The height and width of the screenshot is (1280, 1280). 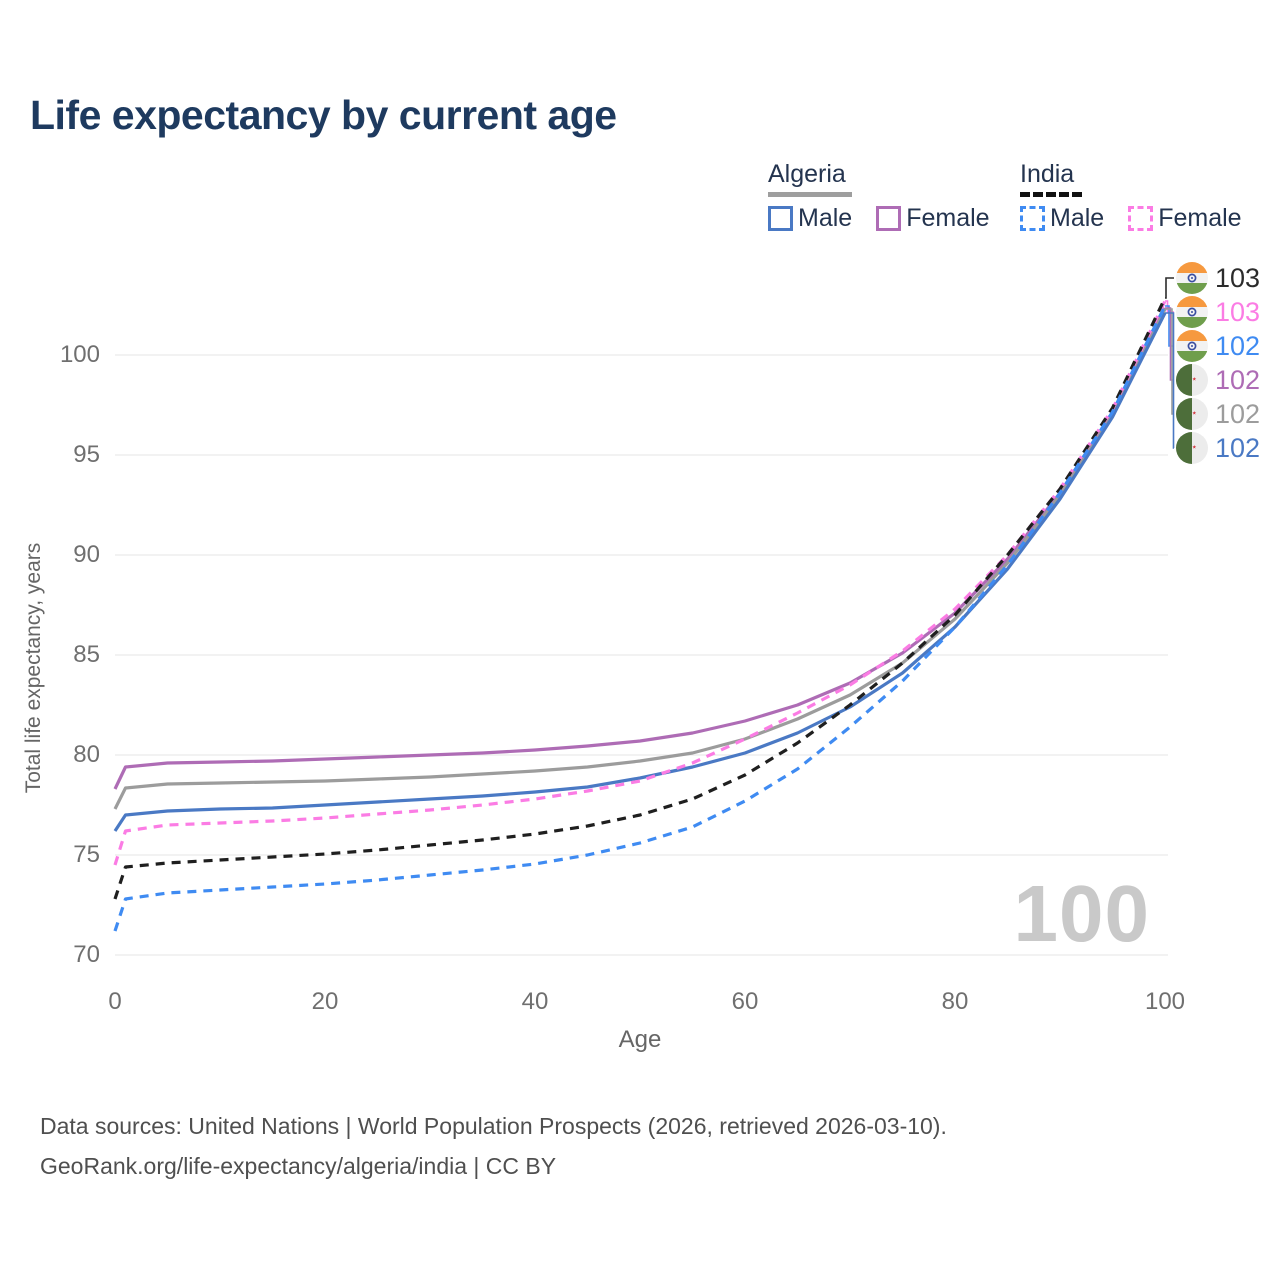 What do you see at coordinates (323, 115) in the screenshot?
I see `page-title: Life expectancy by current age` at bounding box center [323, 115].